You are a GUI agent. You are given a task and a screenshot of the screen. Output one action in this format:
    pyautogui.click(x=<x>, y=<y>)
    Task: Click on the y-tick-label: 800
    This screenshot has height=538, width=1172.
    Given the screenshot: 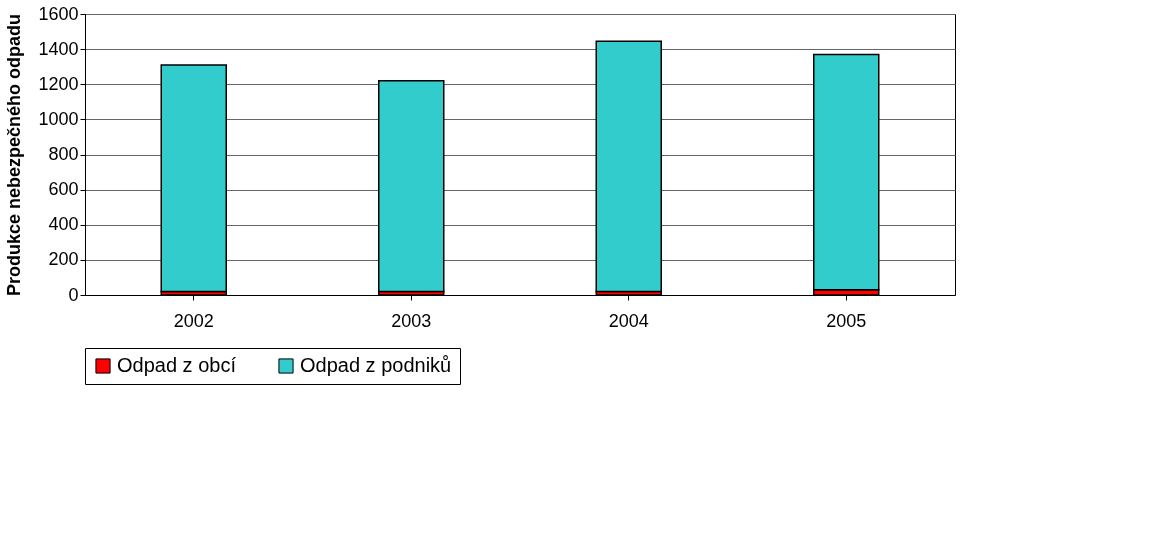 What is the action you would take?
    pyautogui.click(x=63, y=154)
    